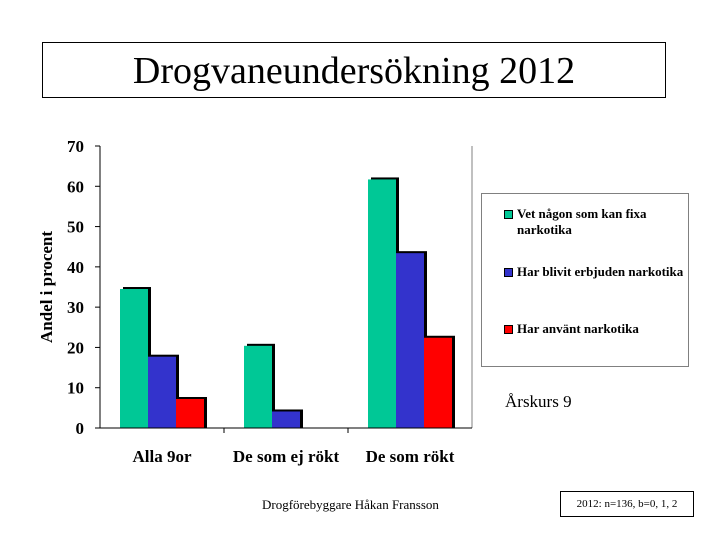 The height and width of the screenshot is (540, 720). What do you see at coordinates (578, 328) in the screenshot?
I see `legend-label-series-2: Har använt narkotika` at bounding box center [578, 328].